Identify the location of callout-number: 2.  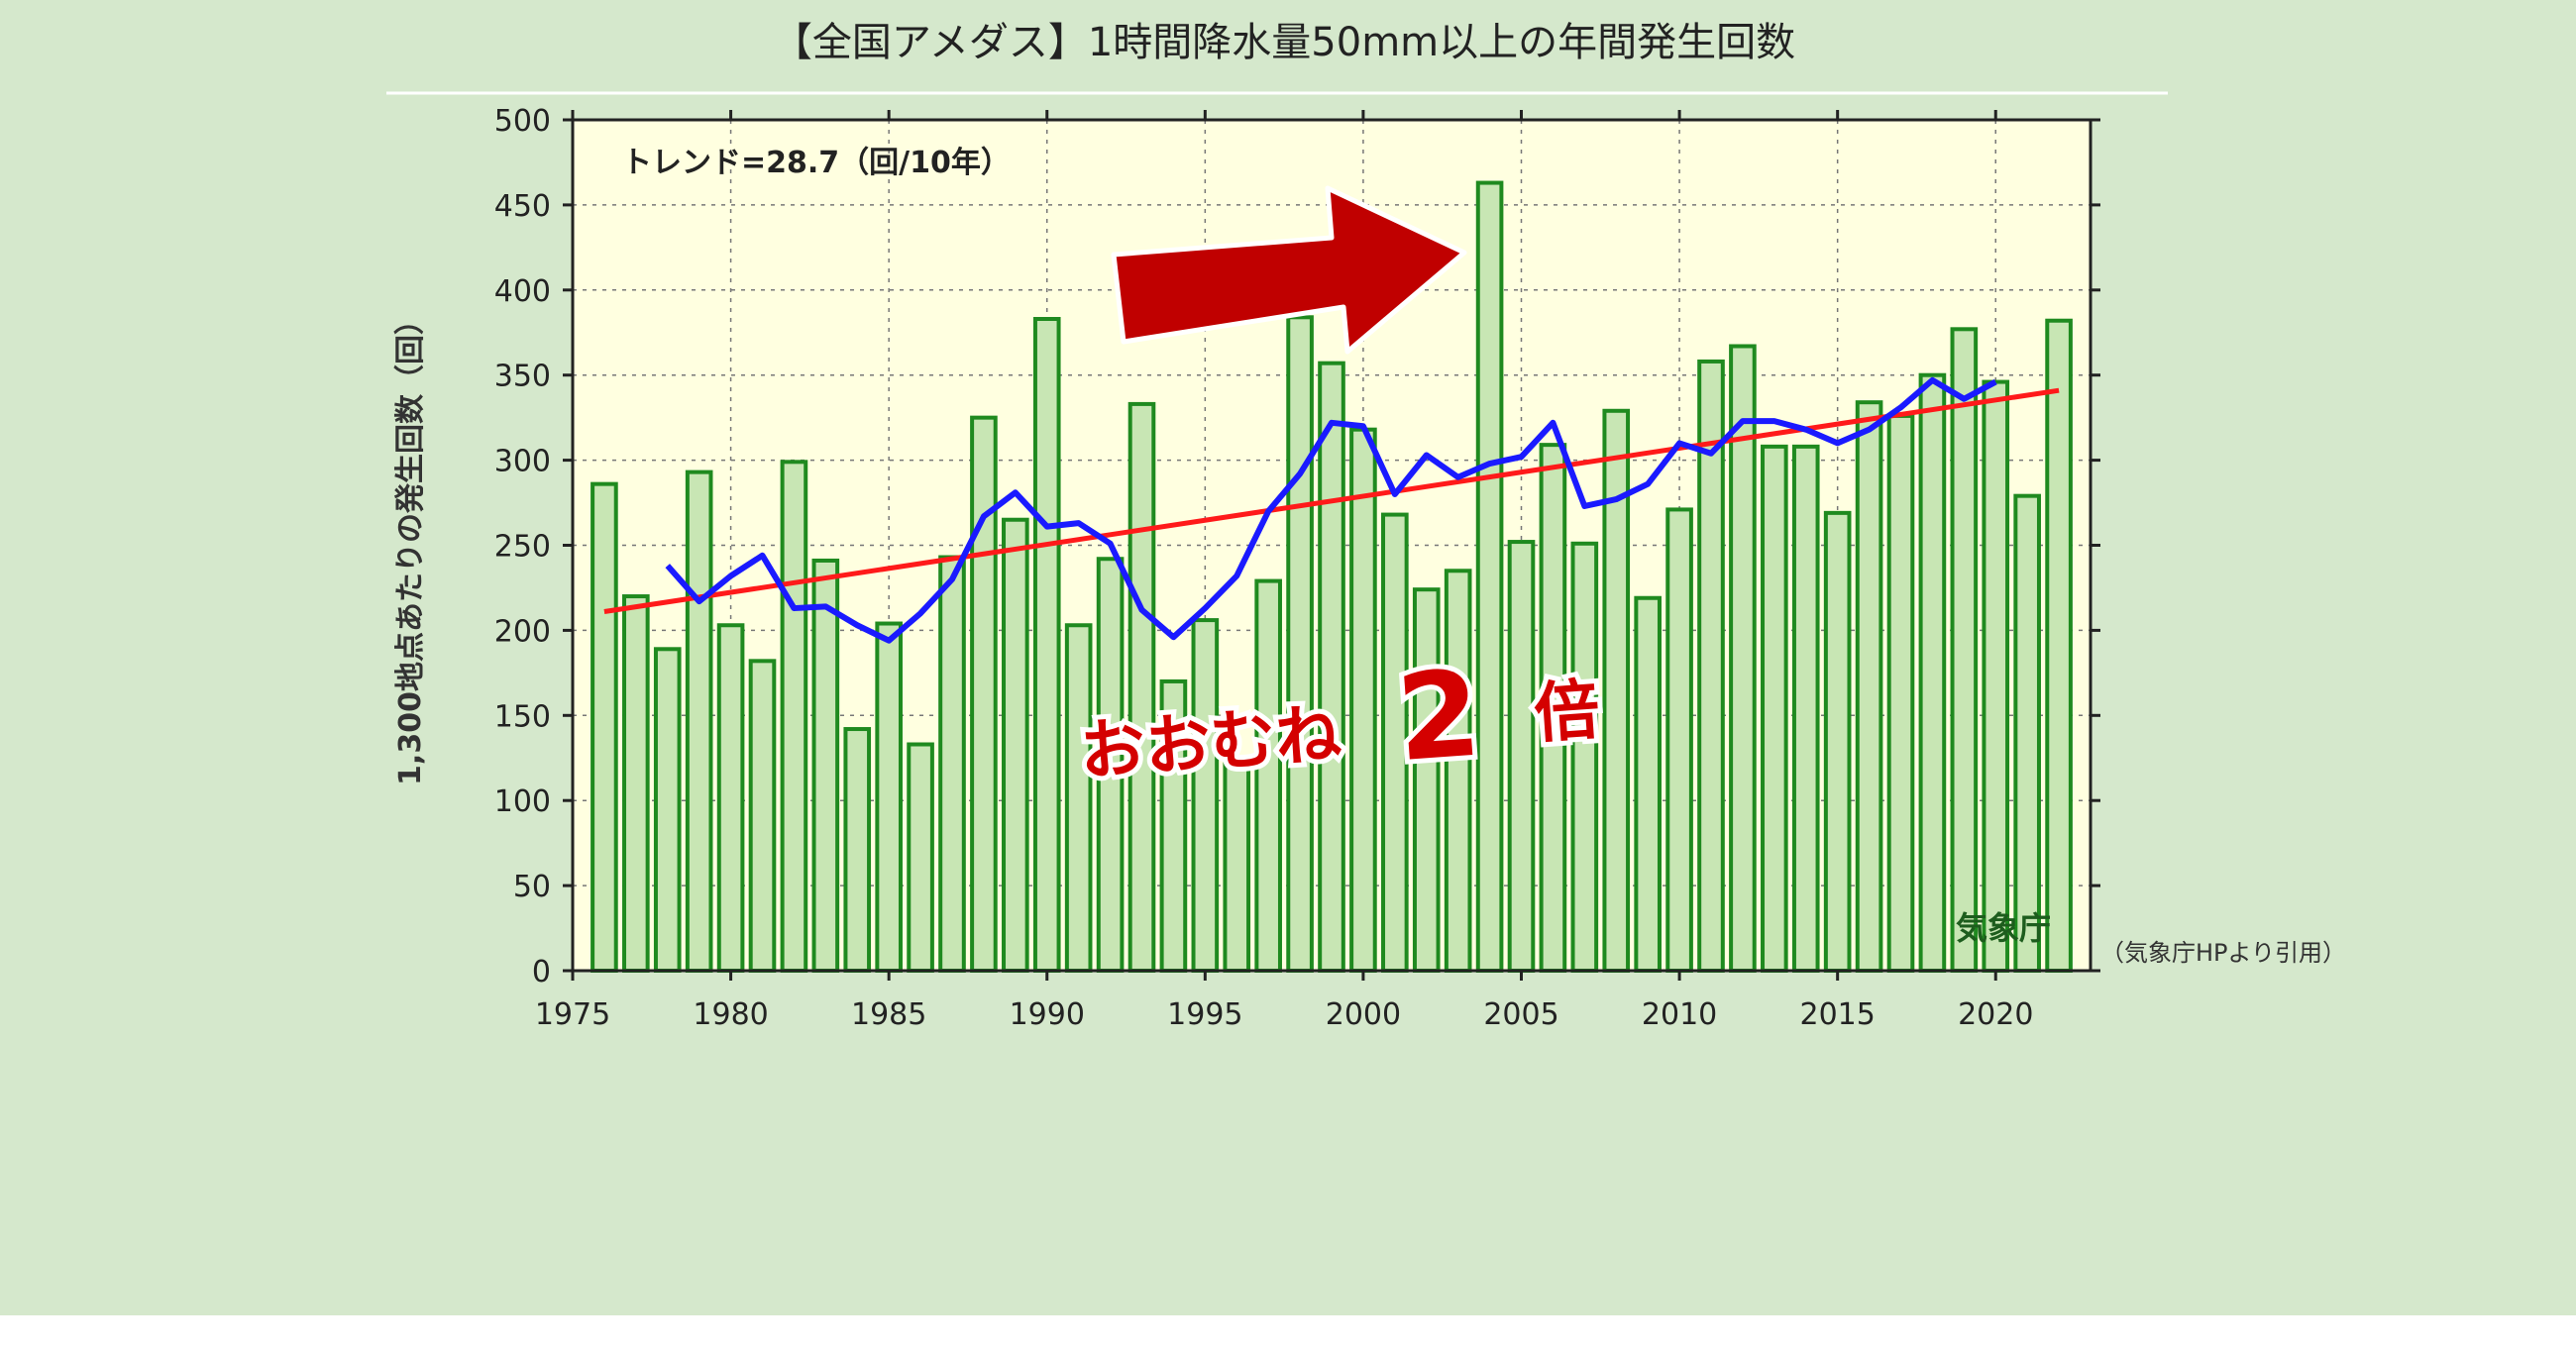
(1439, 717).